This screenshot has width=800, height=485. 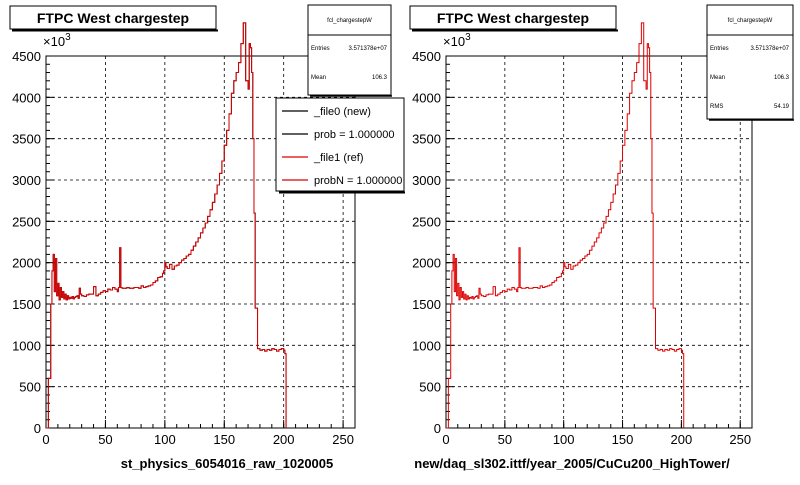 What do you see at coordinates (716, 107) in the screenshot?
I see `stats-label: RMS` at bounding box center [716, 107].